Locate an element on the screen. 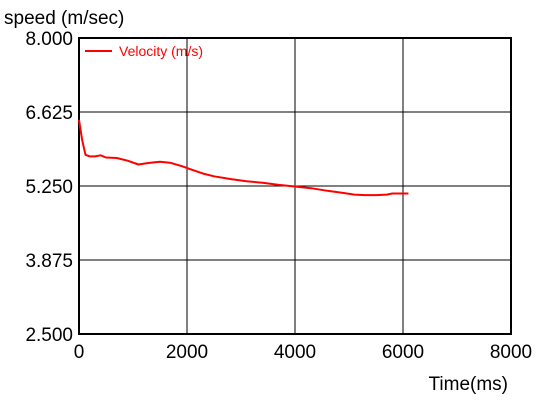 The height and width of the screenshot is (400, 536). y-tick-label: 2.500 is located at coordinates (49, 335).